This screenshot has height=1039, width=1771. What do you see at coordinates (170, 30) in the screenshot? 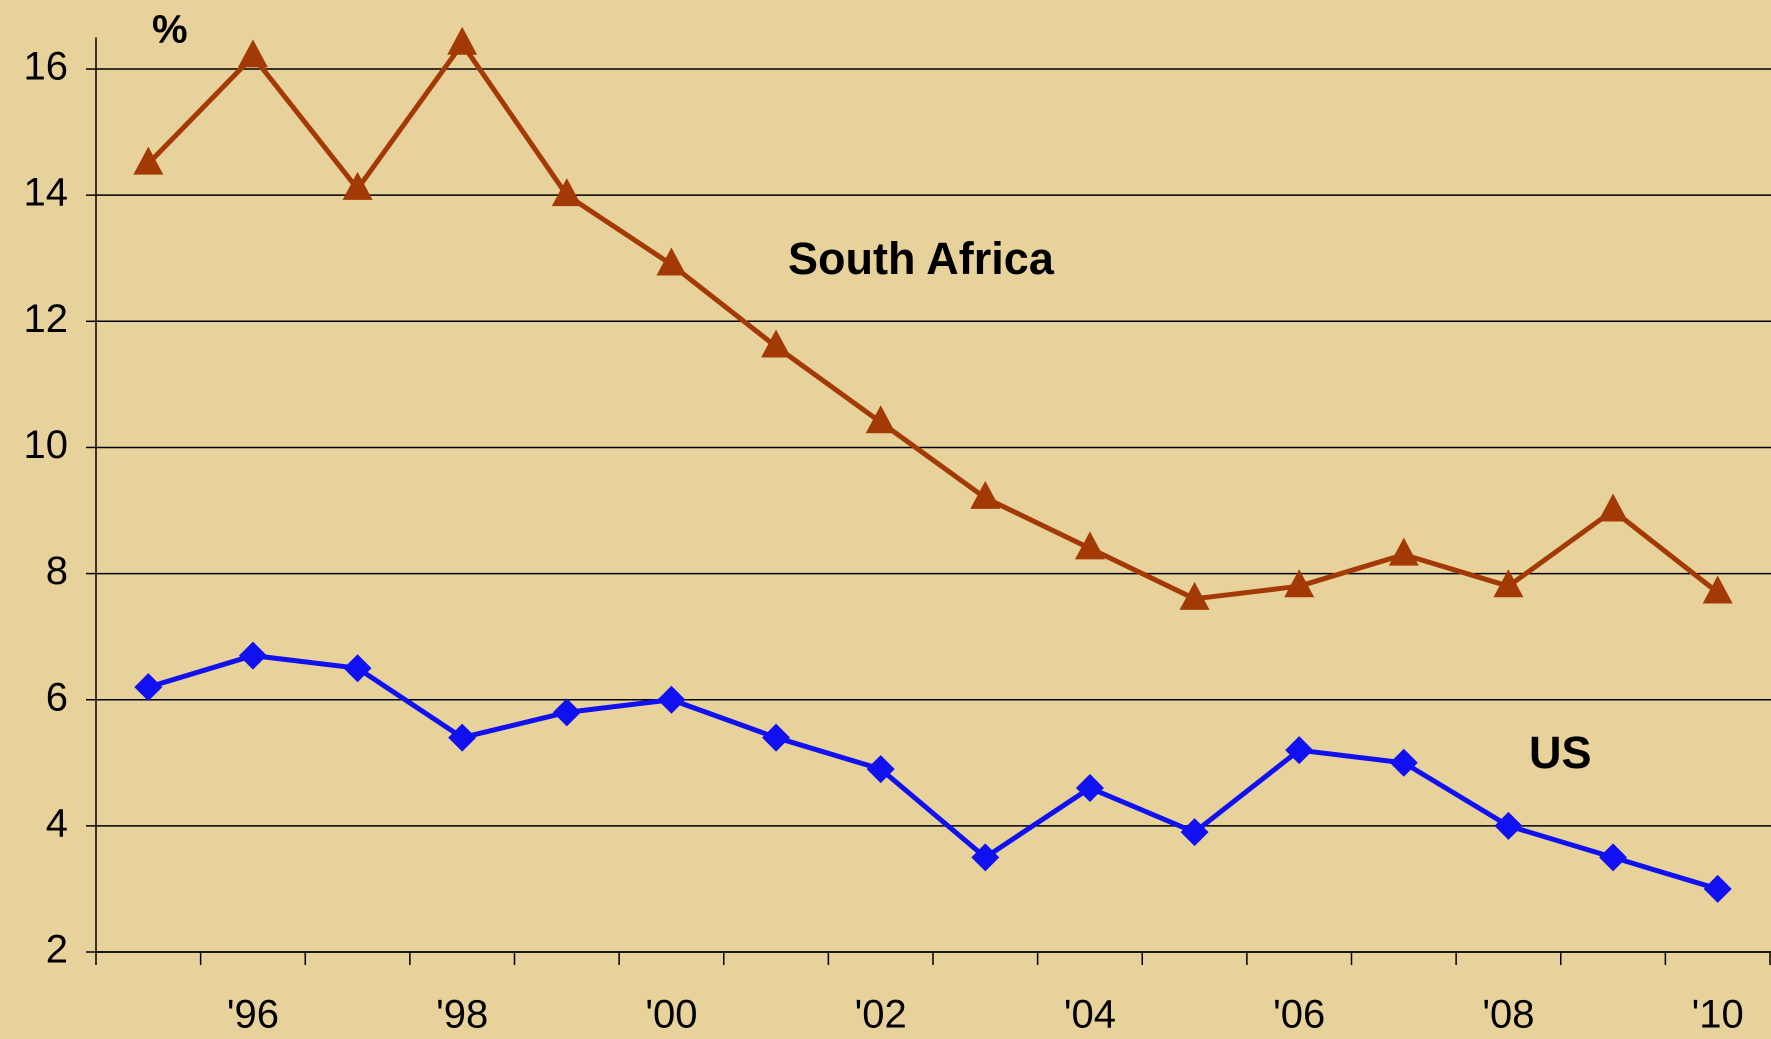
I see `y-axis-label: %` at bounding box center [170, 30].